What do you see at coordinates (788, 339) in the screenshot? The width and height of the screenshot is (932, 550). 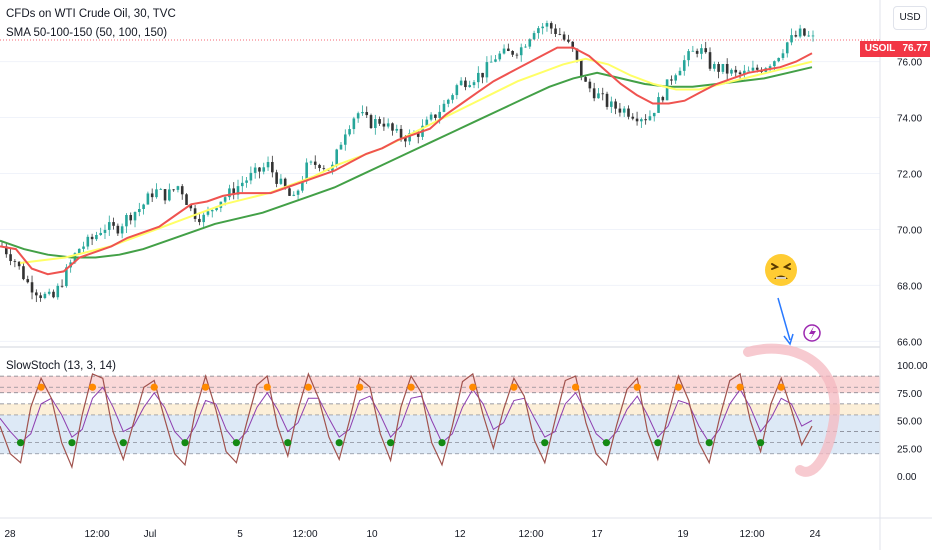 I see `down-arrow-head` at bounding box center [788, 339].